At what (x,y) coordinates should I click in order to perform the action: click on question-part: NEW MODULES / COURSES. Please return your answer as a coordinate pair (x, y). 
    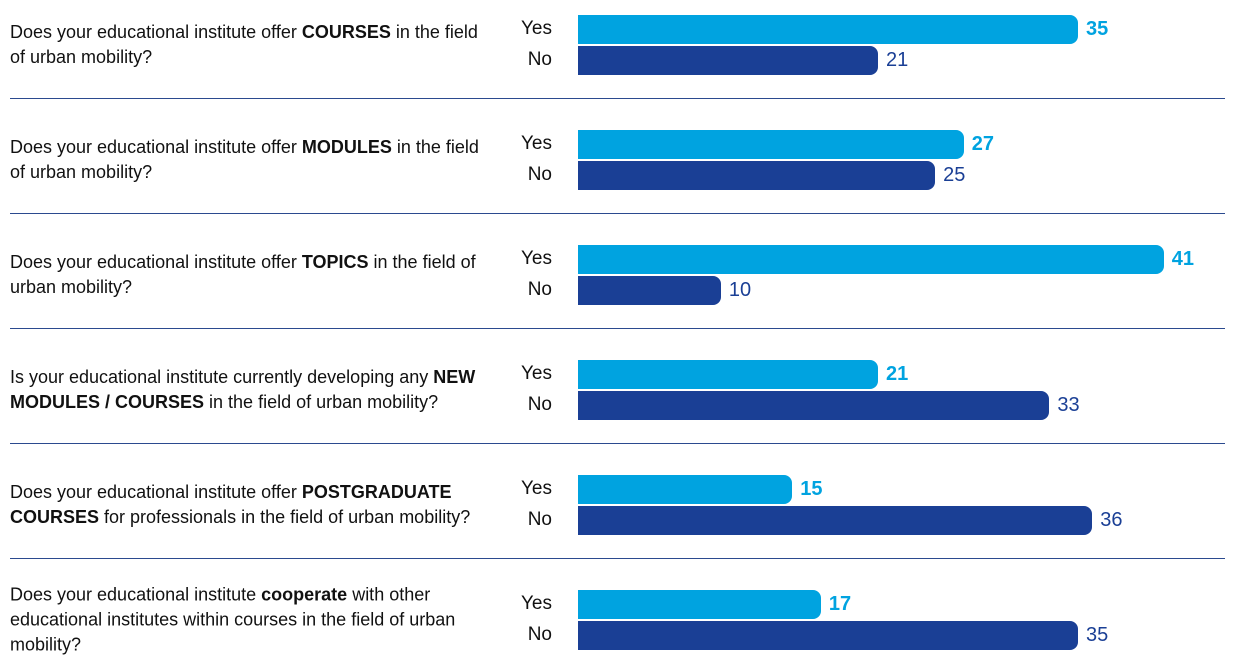
    Looking at the image, I should click on (243, 389).